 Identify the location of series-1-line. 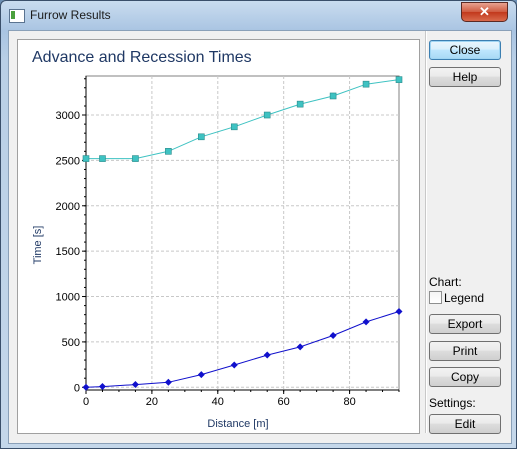
(243, 119).